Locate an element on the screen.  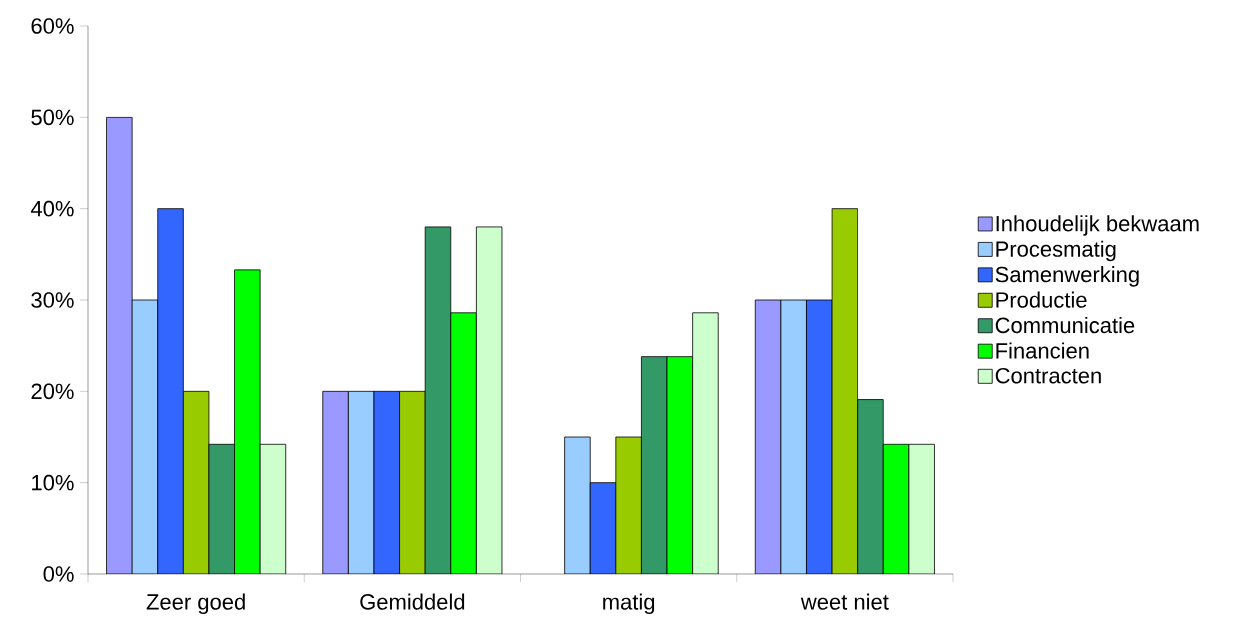
y-tick-label: 0% is located at coordinates (58, 574).